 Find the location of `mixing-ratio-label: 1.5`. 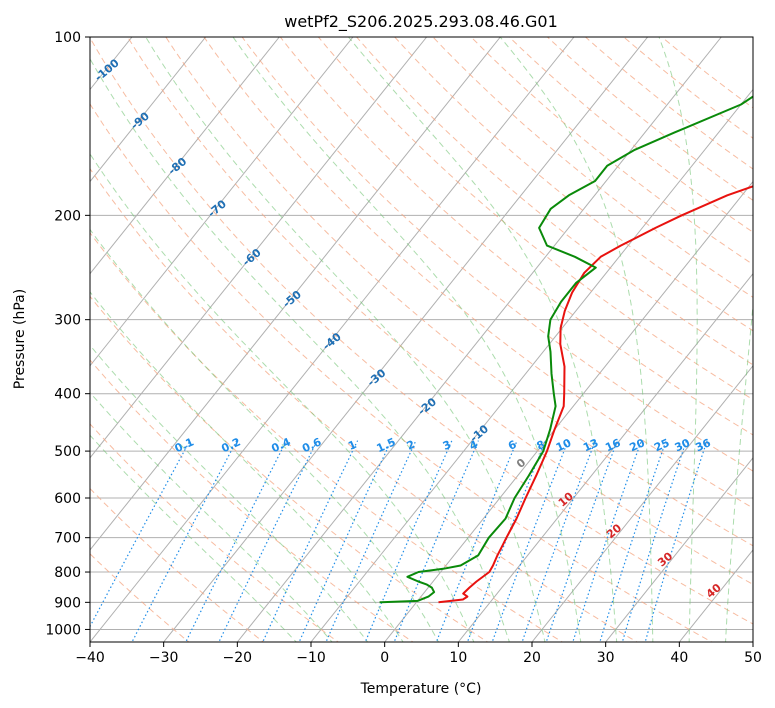

mixing-ratio-label: 1.5 is located at coordinates (386, 445).